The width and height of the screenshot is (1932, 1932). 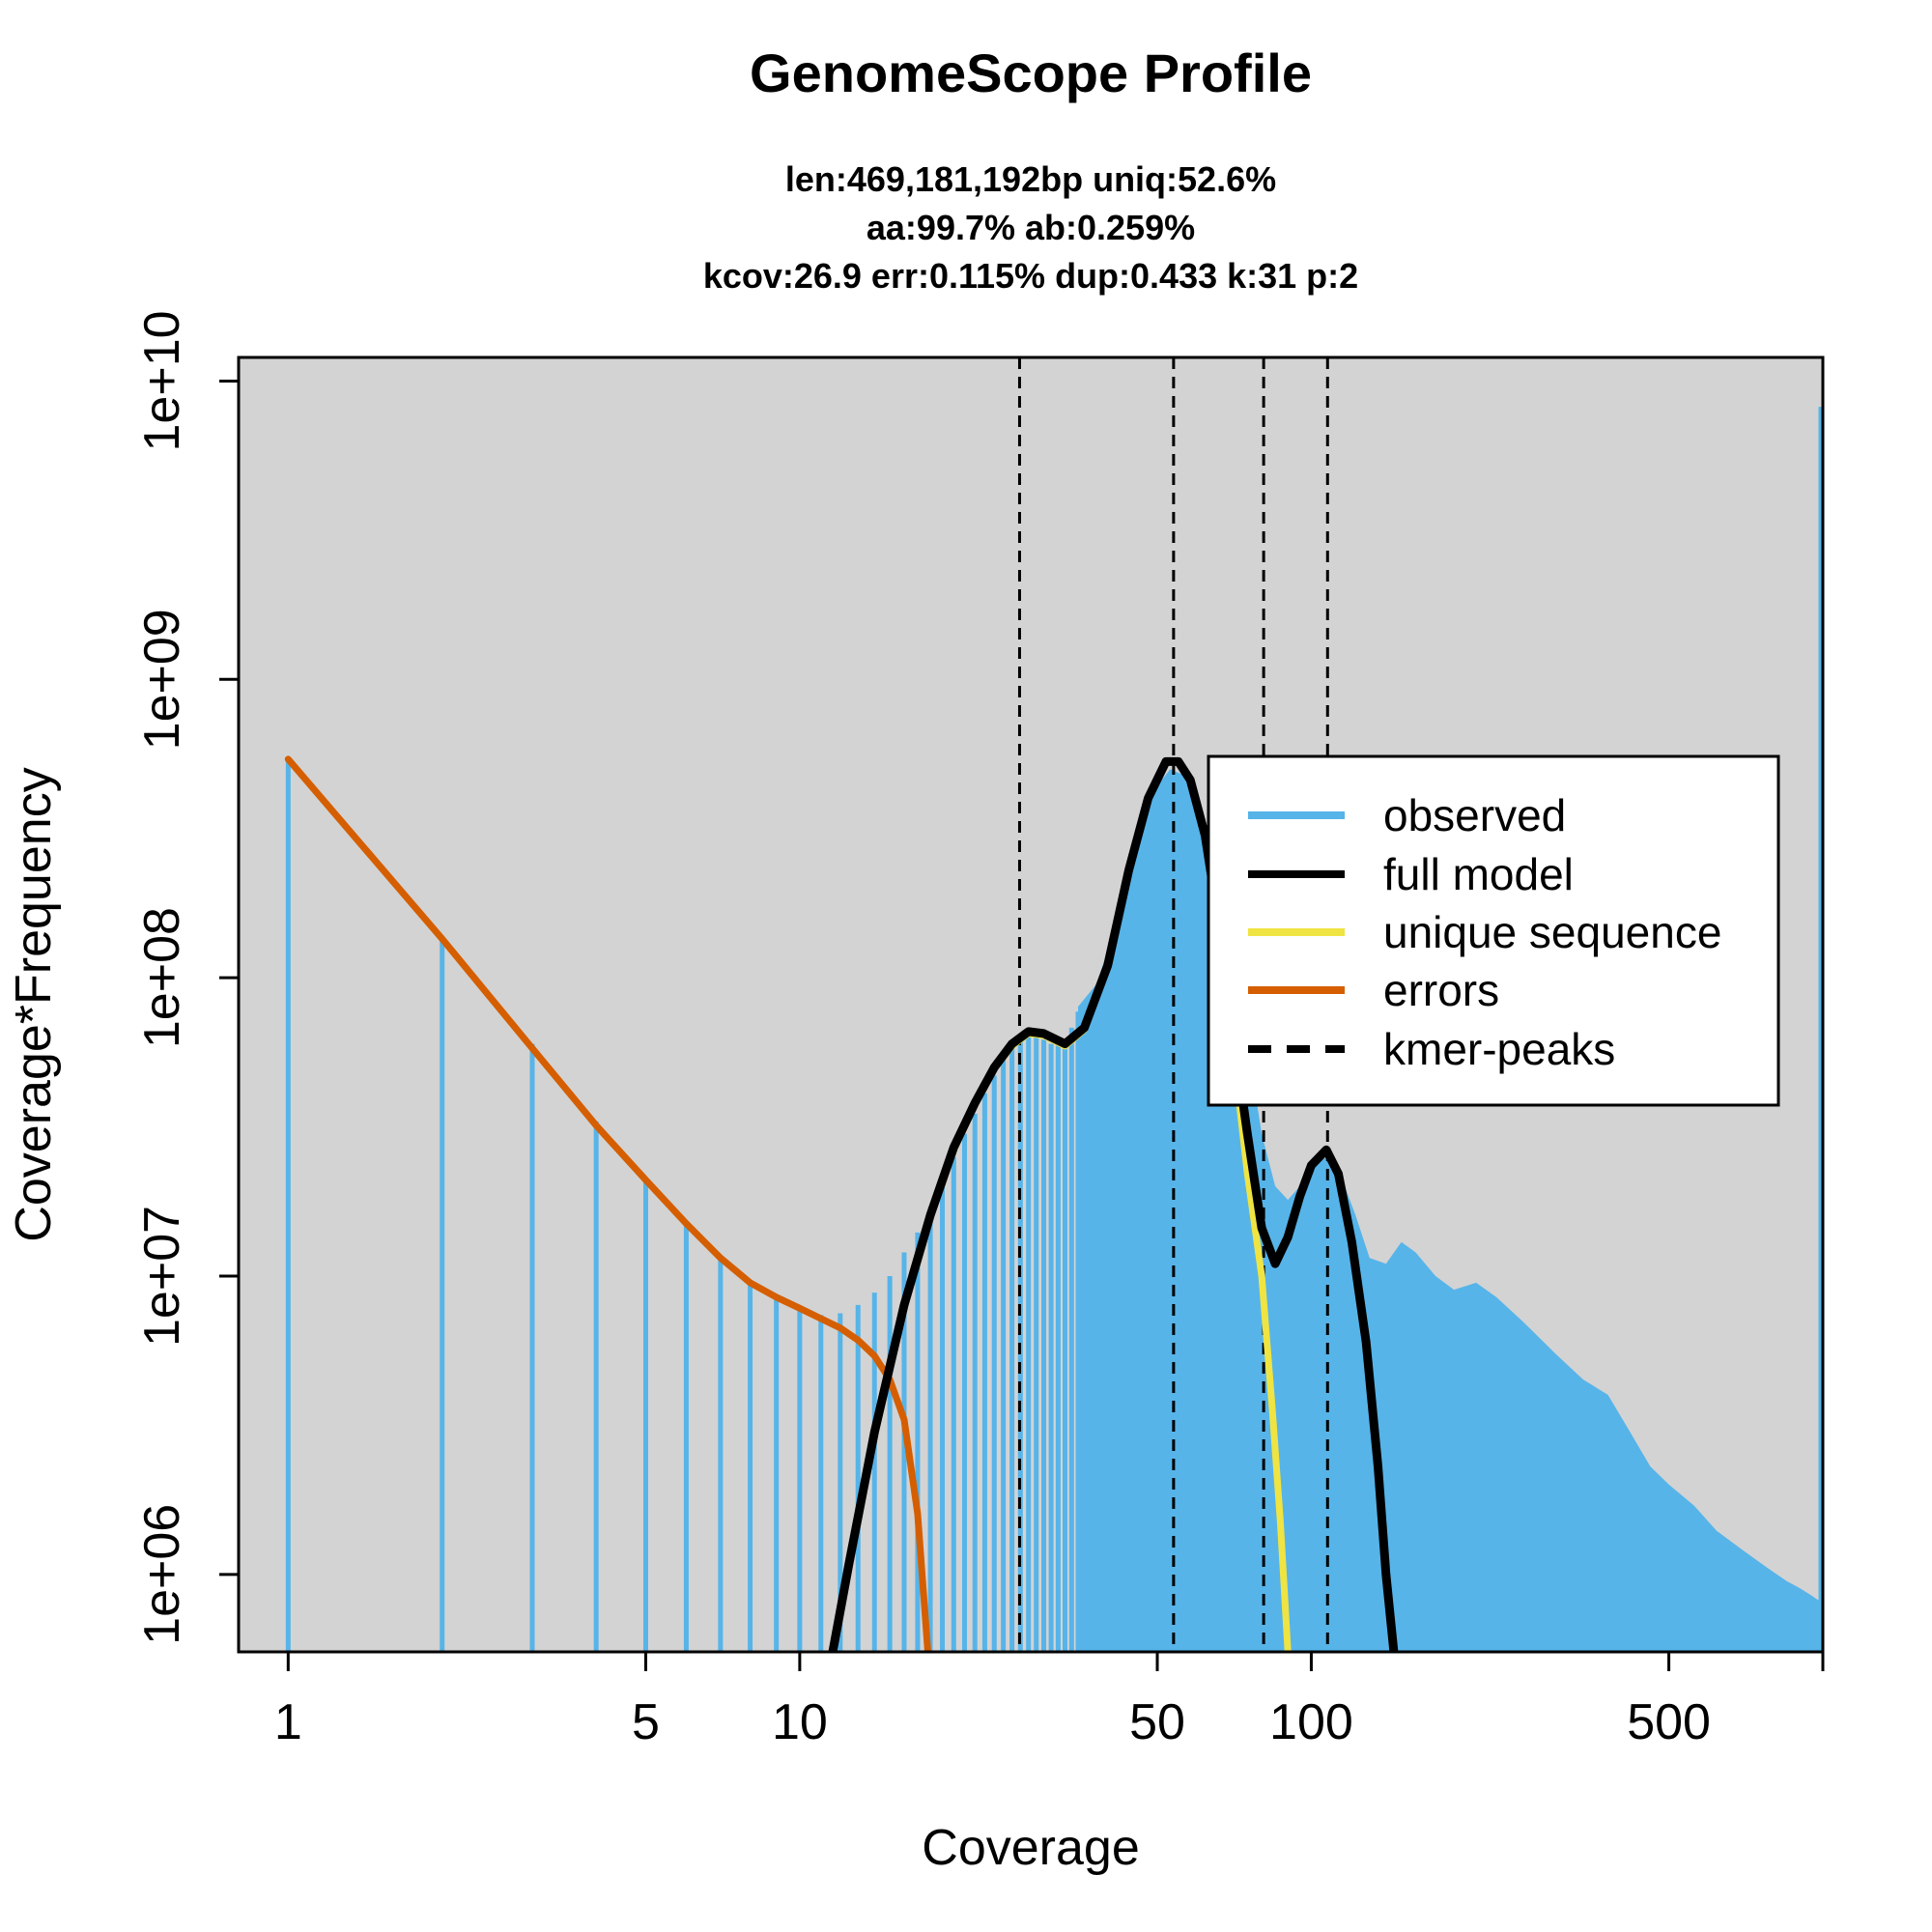 I want to click on legend-label-full-model: full model, so click(x=1478, y=874).